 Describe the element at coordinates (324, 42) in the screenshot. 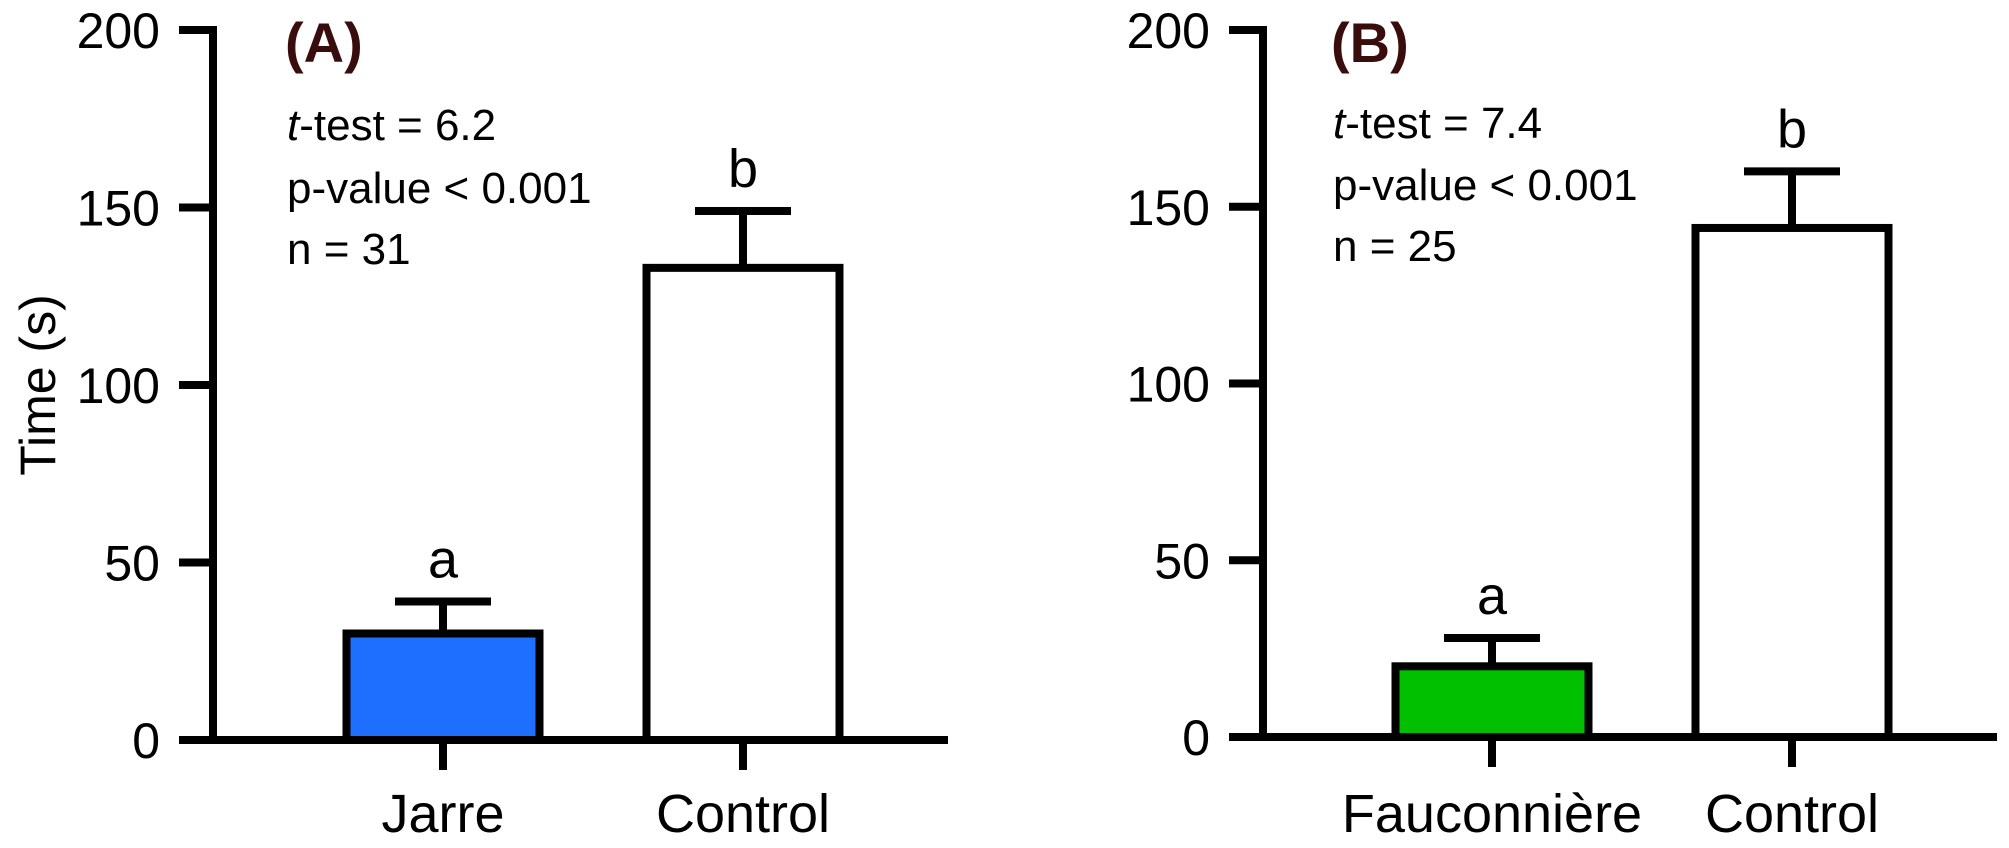

I see `panel-label: (A)` at that location.